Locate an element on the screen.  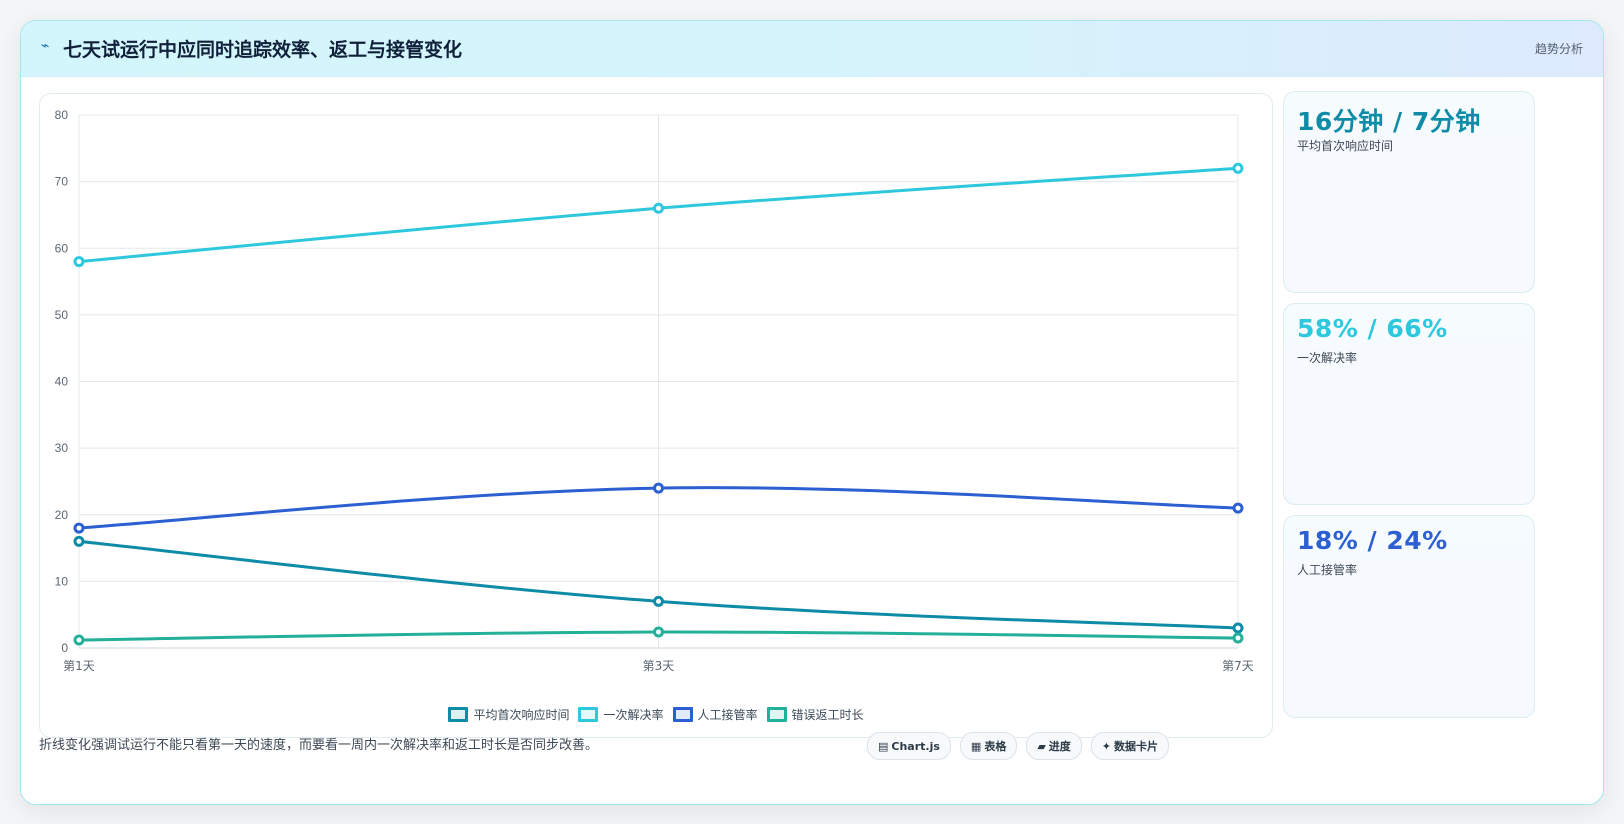
legend-item: 人工接管率 is located at coordinates (715, 714).